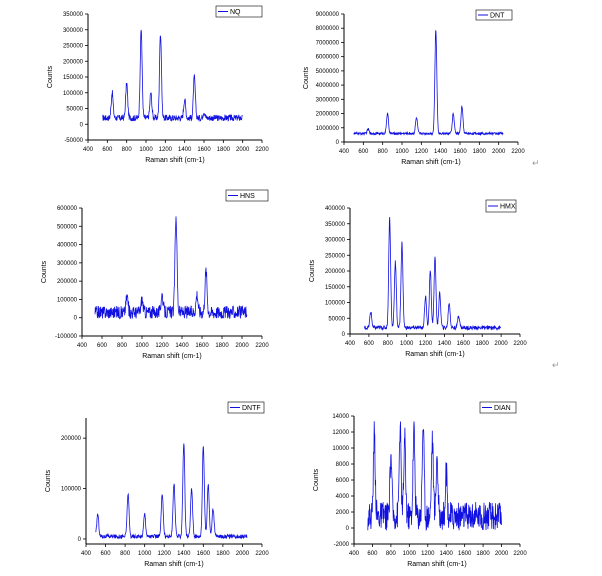 The image size is (602, 576). What do you see at coordinates (328, 43) in the screenshot?
I see `y-tick-label: 7000000` at bounding box center [328, 43].